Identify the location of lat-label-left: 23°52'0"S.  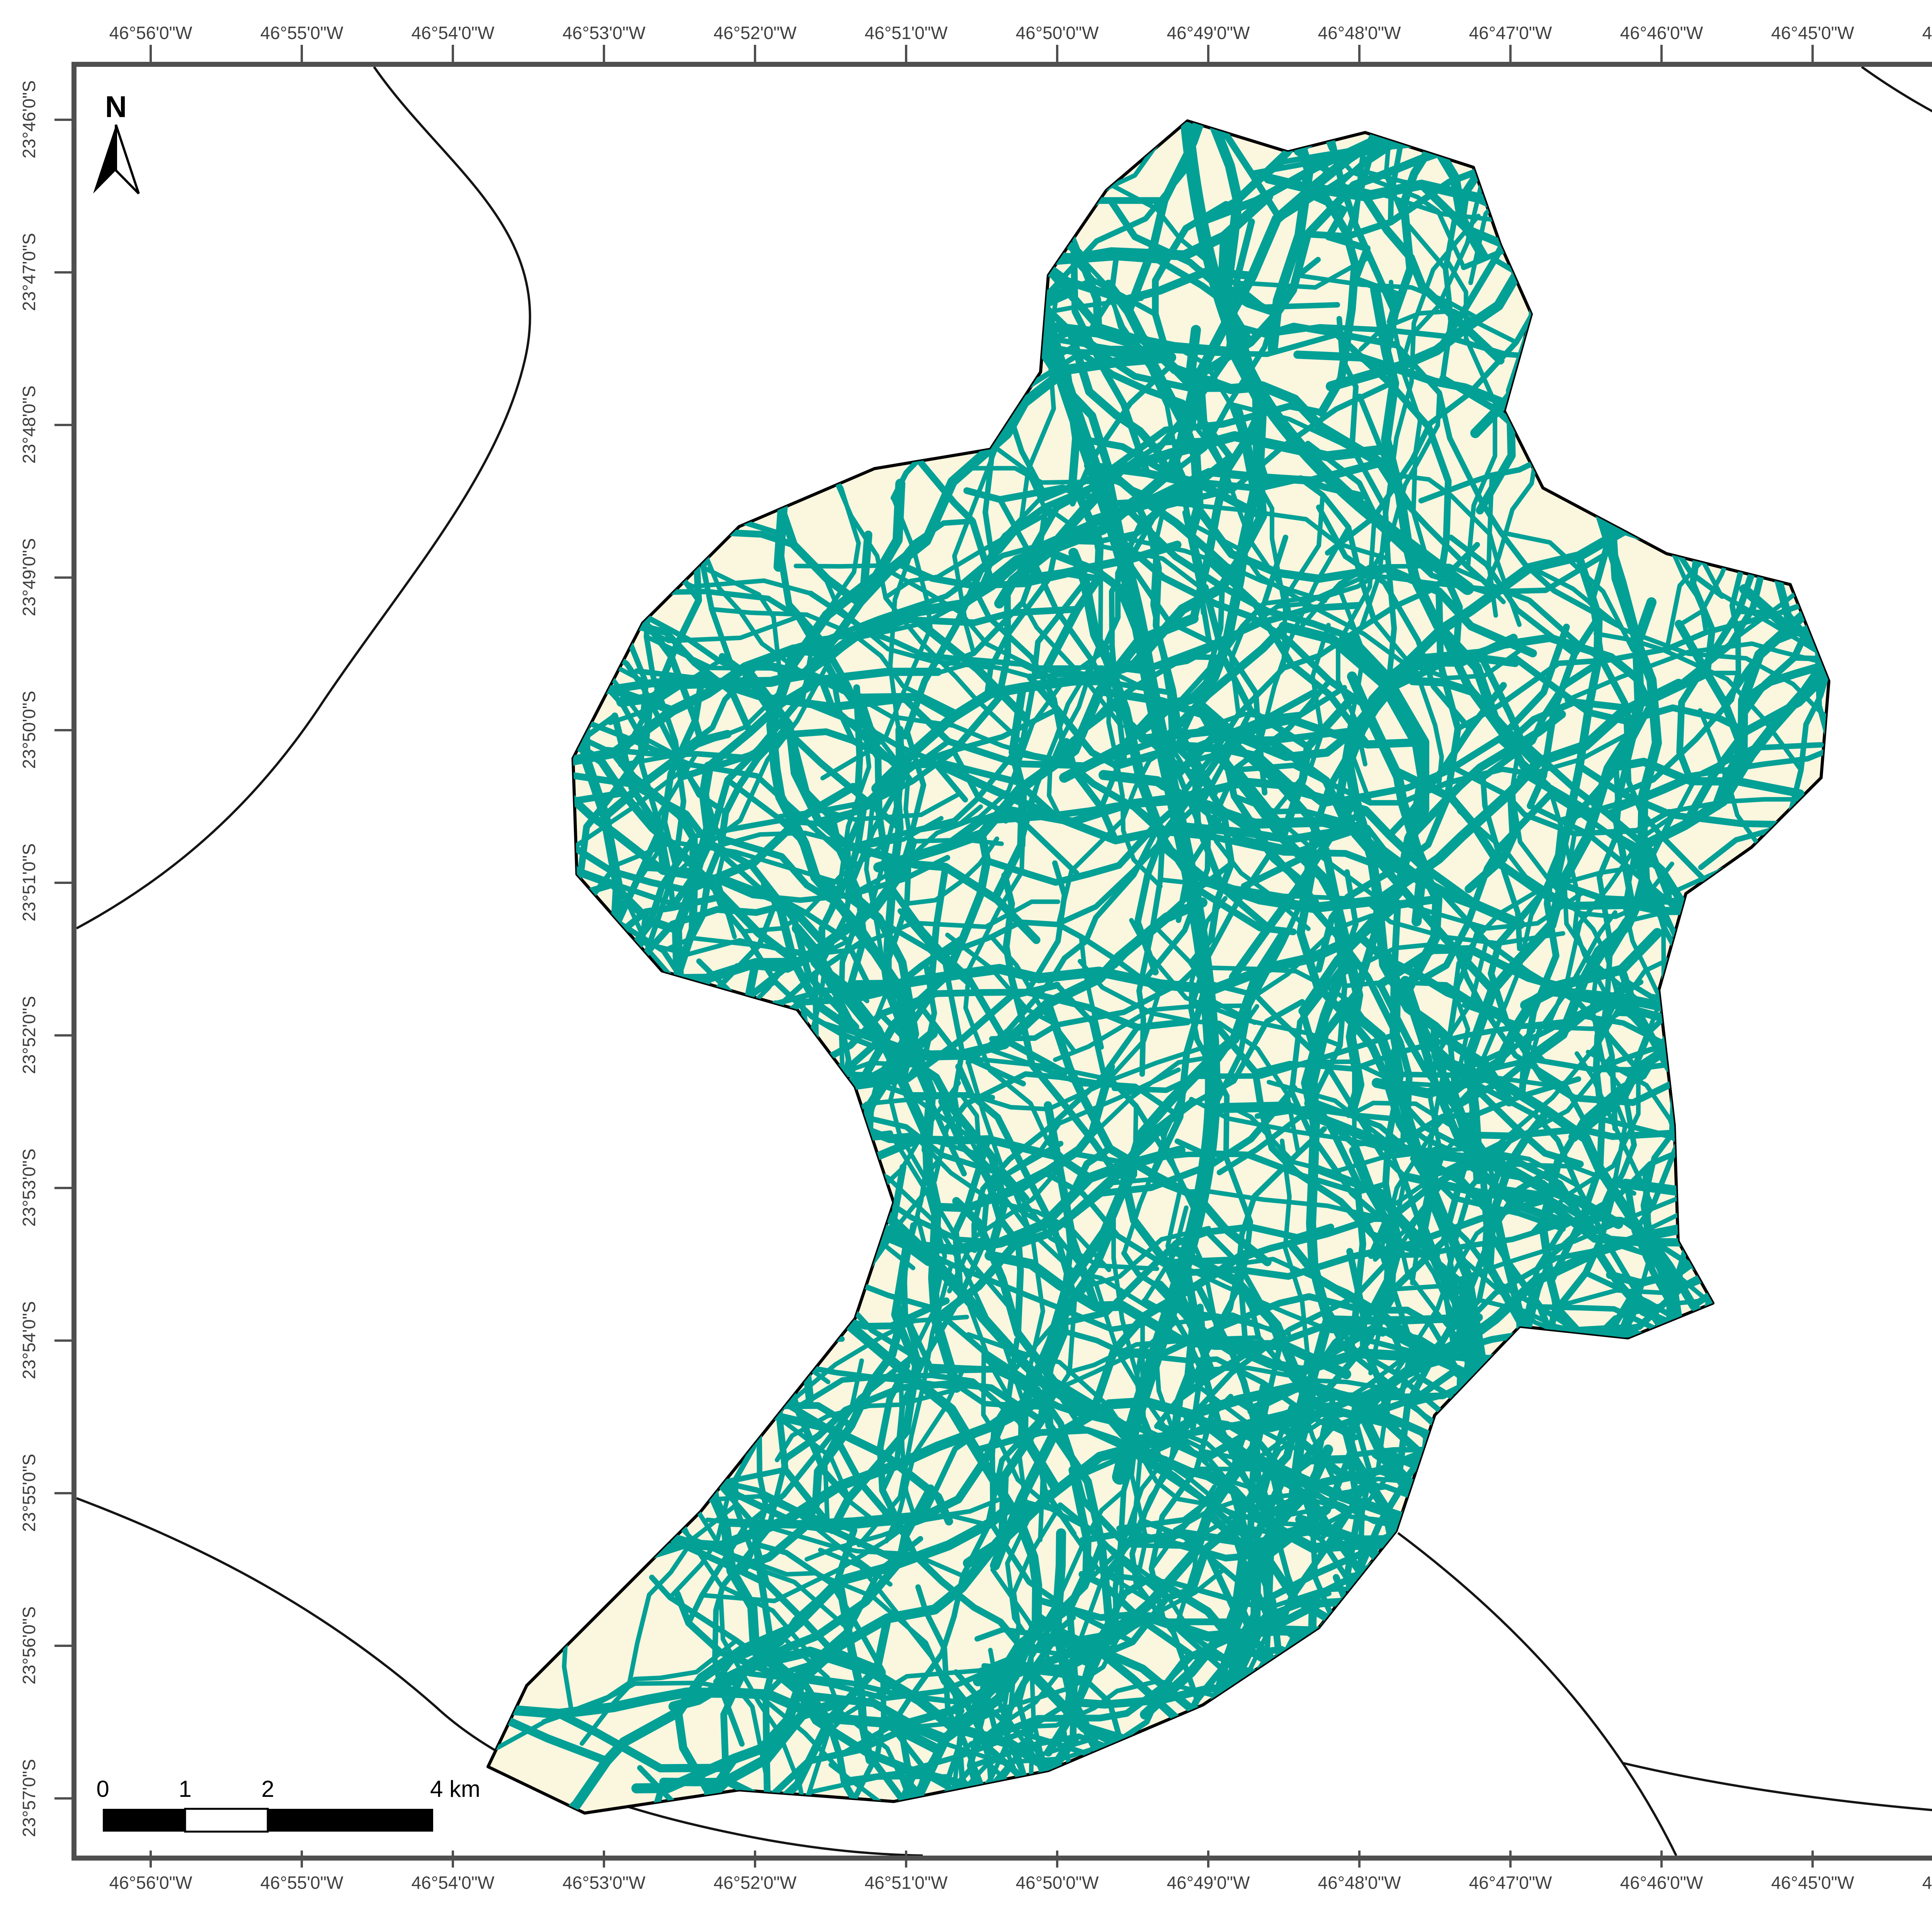
(29, 1035).